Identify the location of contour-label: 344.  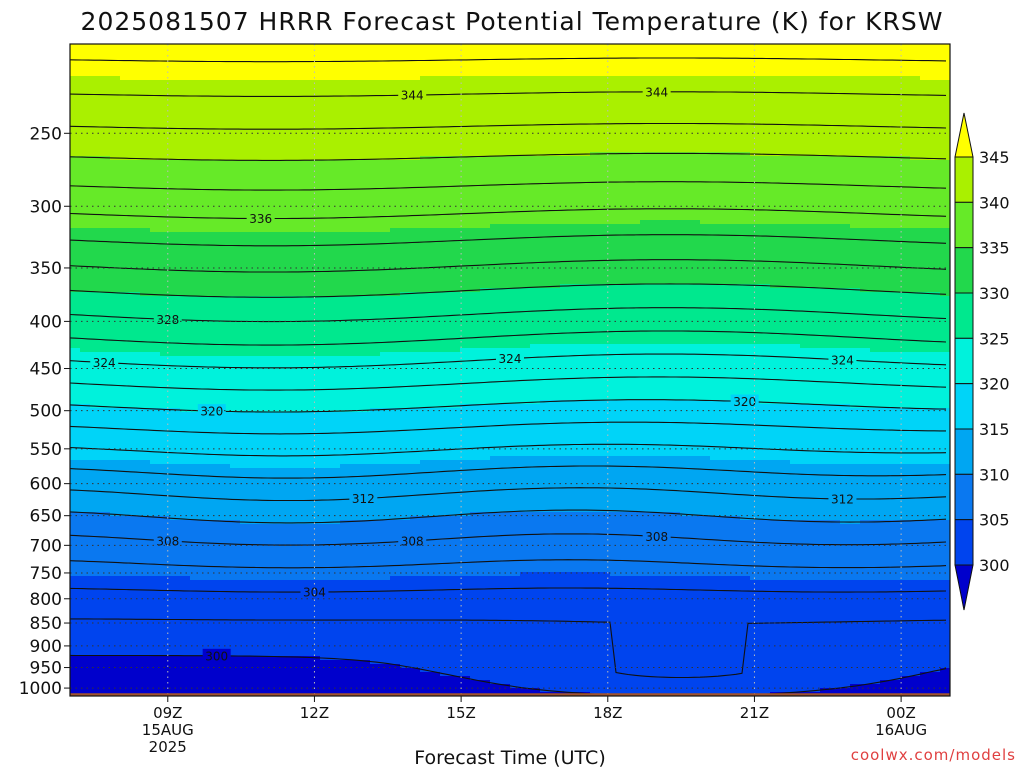
(412, 96).